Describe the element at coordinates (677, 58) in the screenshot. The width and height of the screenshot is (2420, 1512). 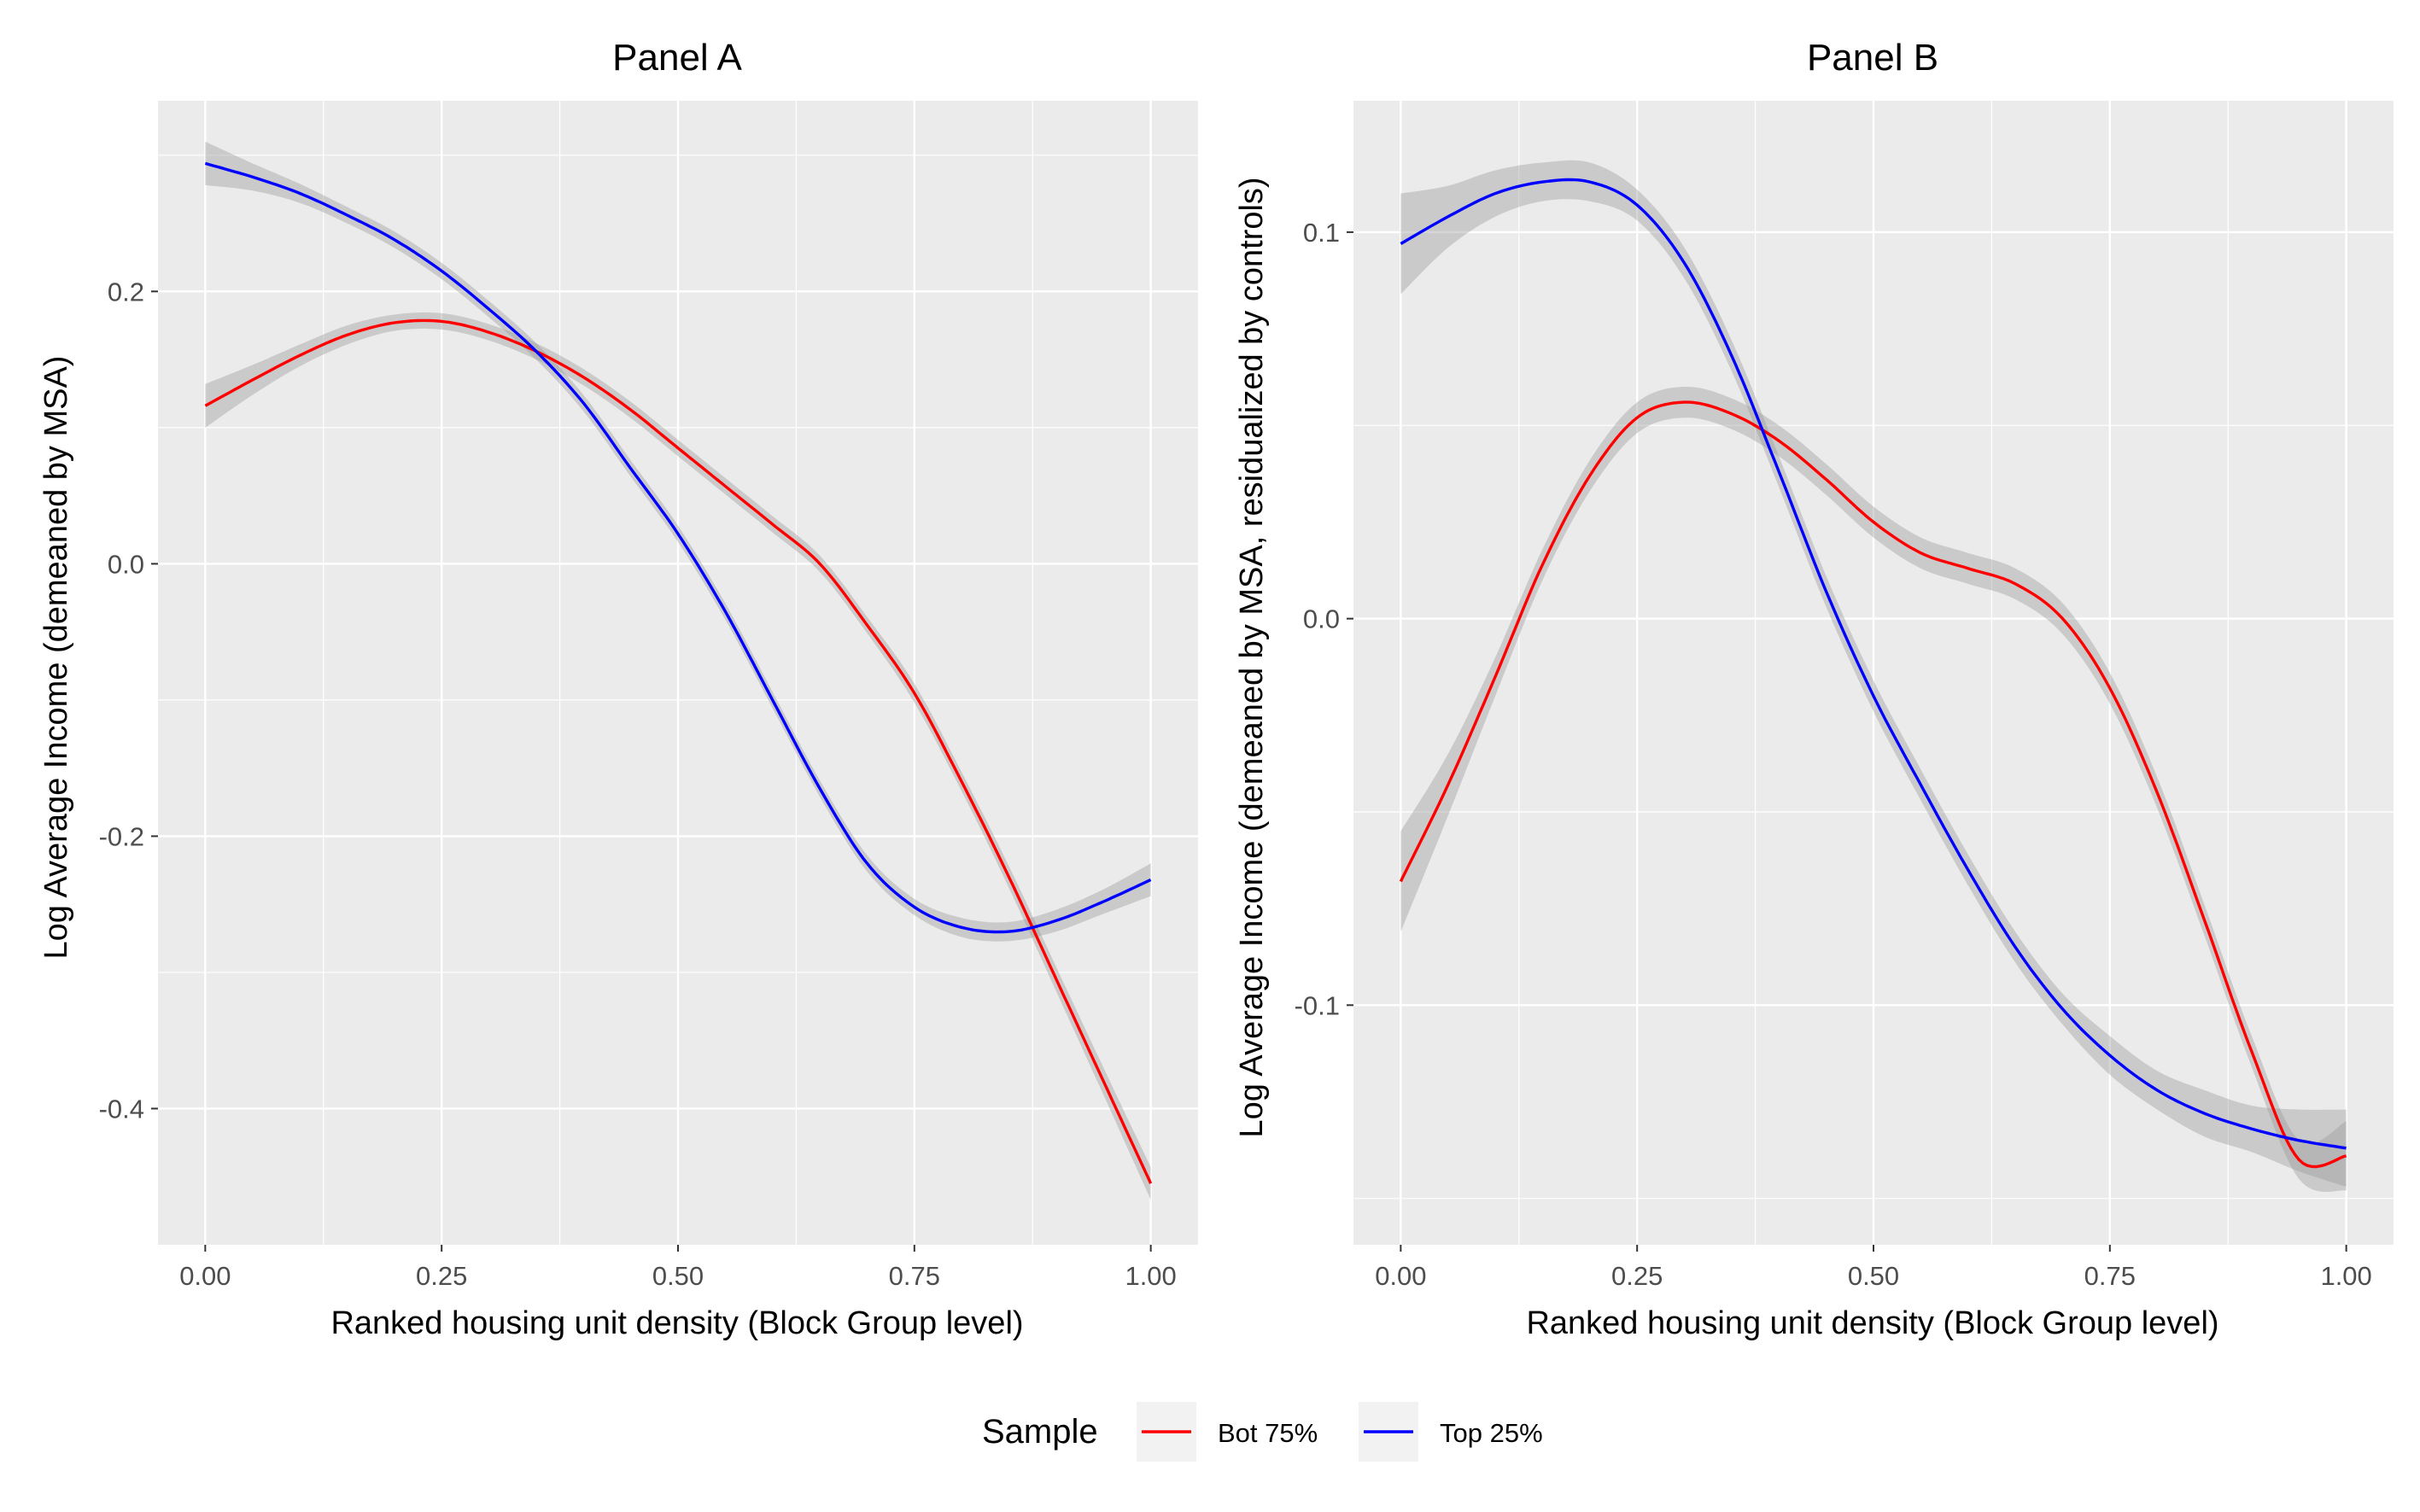
I see `panel-a-title: Panel A` at that location.